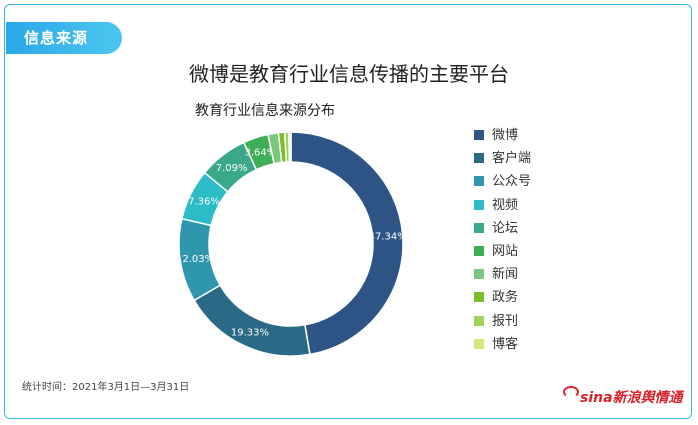 The height and width of the screenshot is (425, 698). Describe the element at coordinates (388, 236) in the screenshot. I see `slice-label-1: 47.34%` at that location.